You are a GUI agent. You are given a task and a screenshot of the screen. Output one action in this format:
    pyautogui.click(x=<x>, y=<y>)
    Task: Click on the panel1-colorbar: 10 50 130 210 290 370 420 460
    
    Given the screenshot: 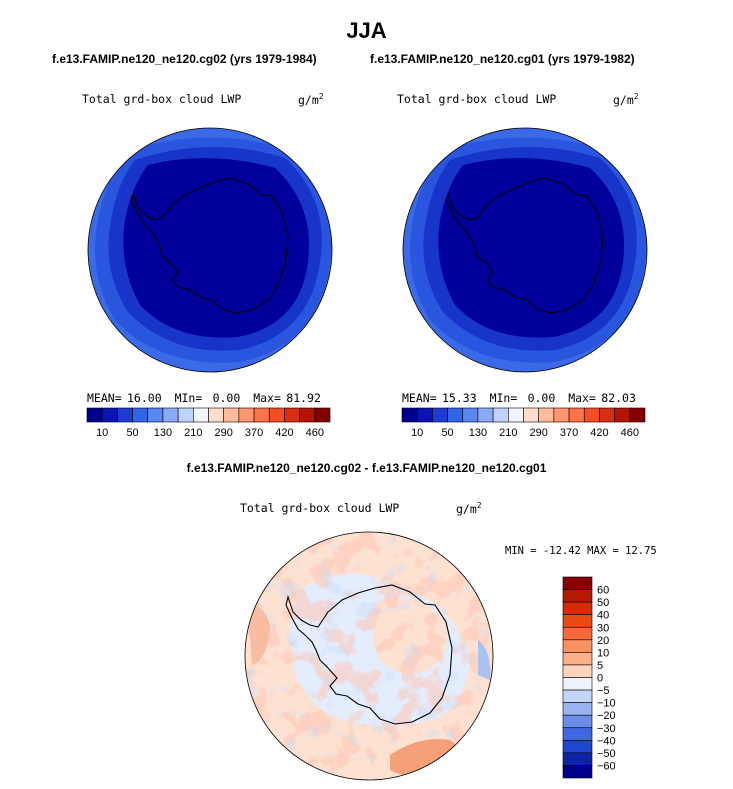 What is the action you would take?
    pyautogui.click(x=208, y=423)
    